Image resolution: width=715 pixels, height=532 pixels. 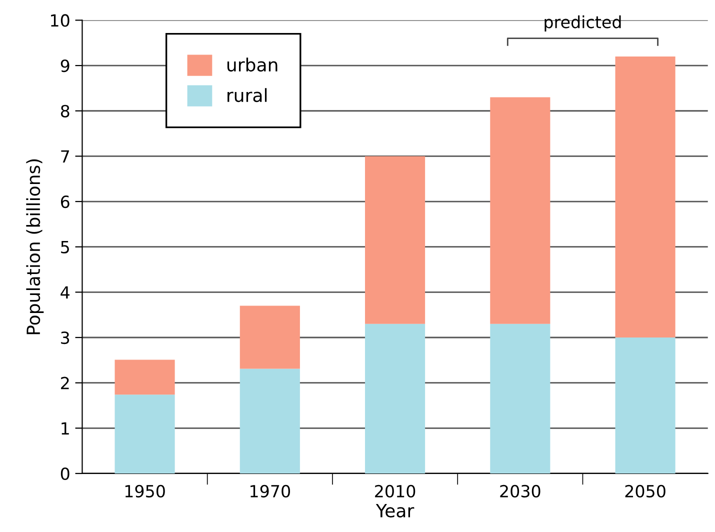 I want to click on x-tick-label: 2050, so click(x=645, y=491).